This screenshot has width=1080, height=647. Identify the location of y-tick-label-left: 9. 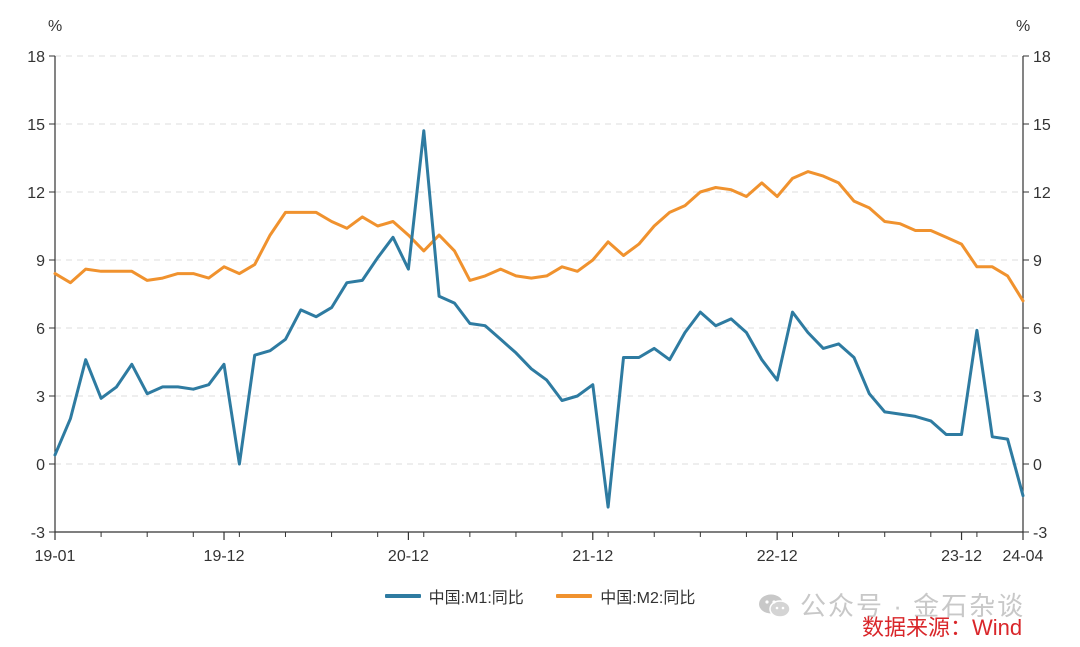
(40, 261).